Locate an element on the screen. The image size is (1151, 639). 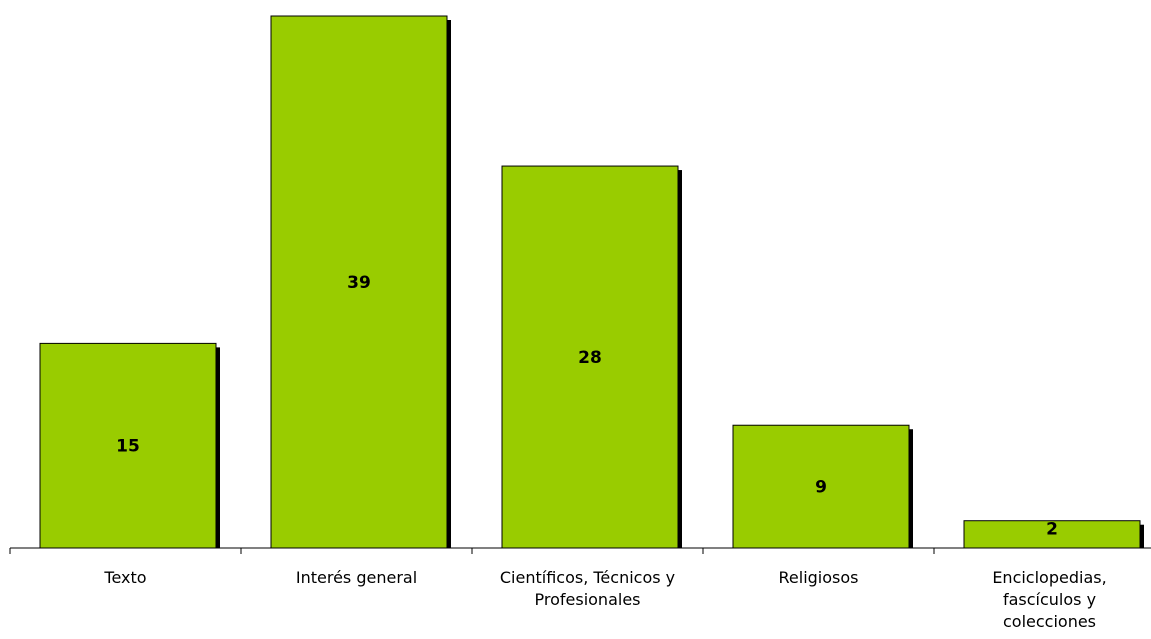
data-label-2: 39 is located at coordinates (359, 283).